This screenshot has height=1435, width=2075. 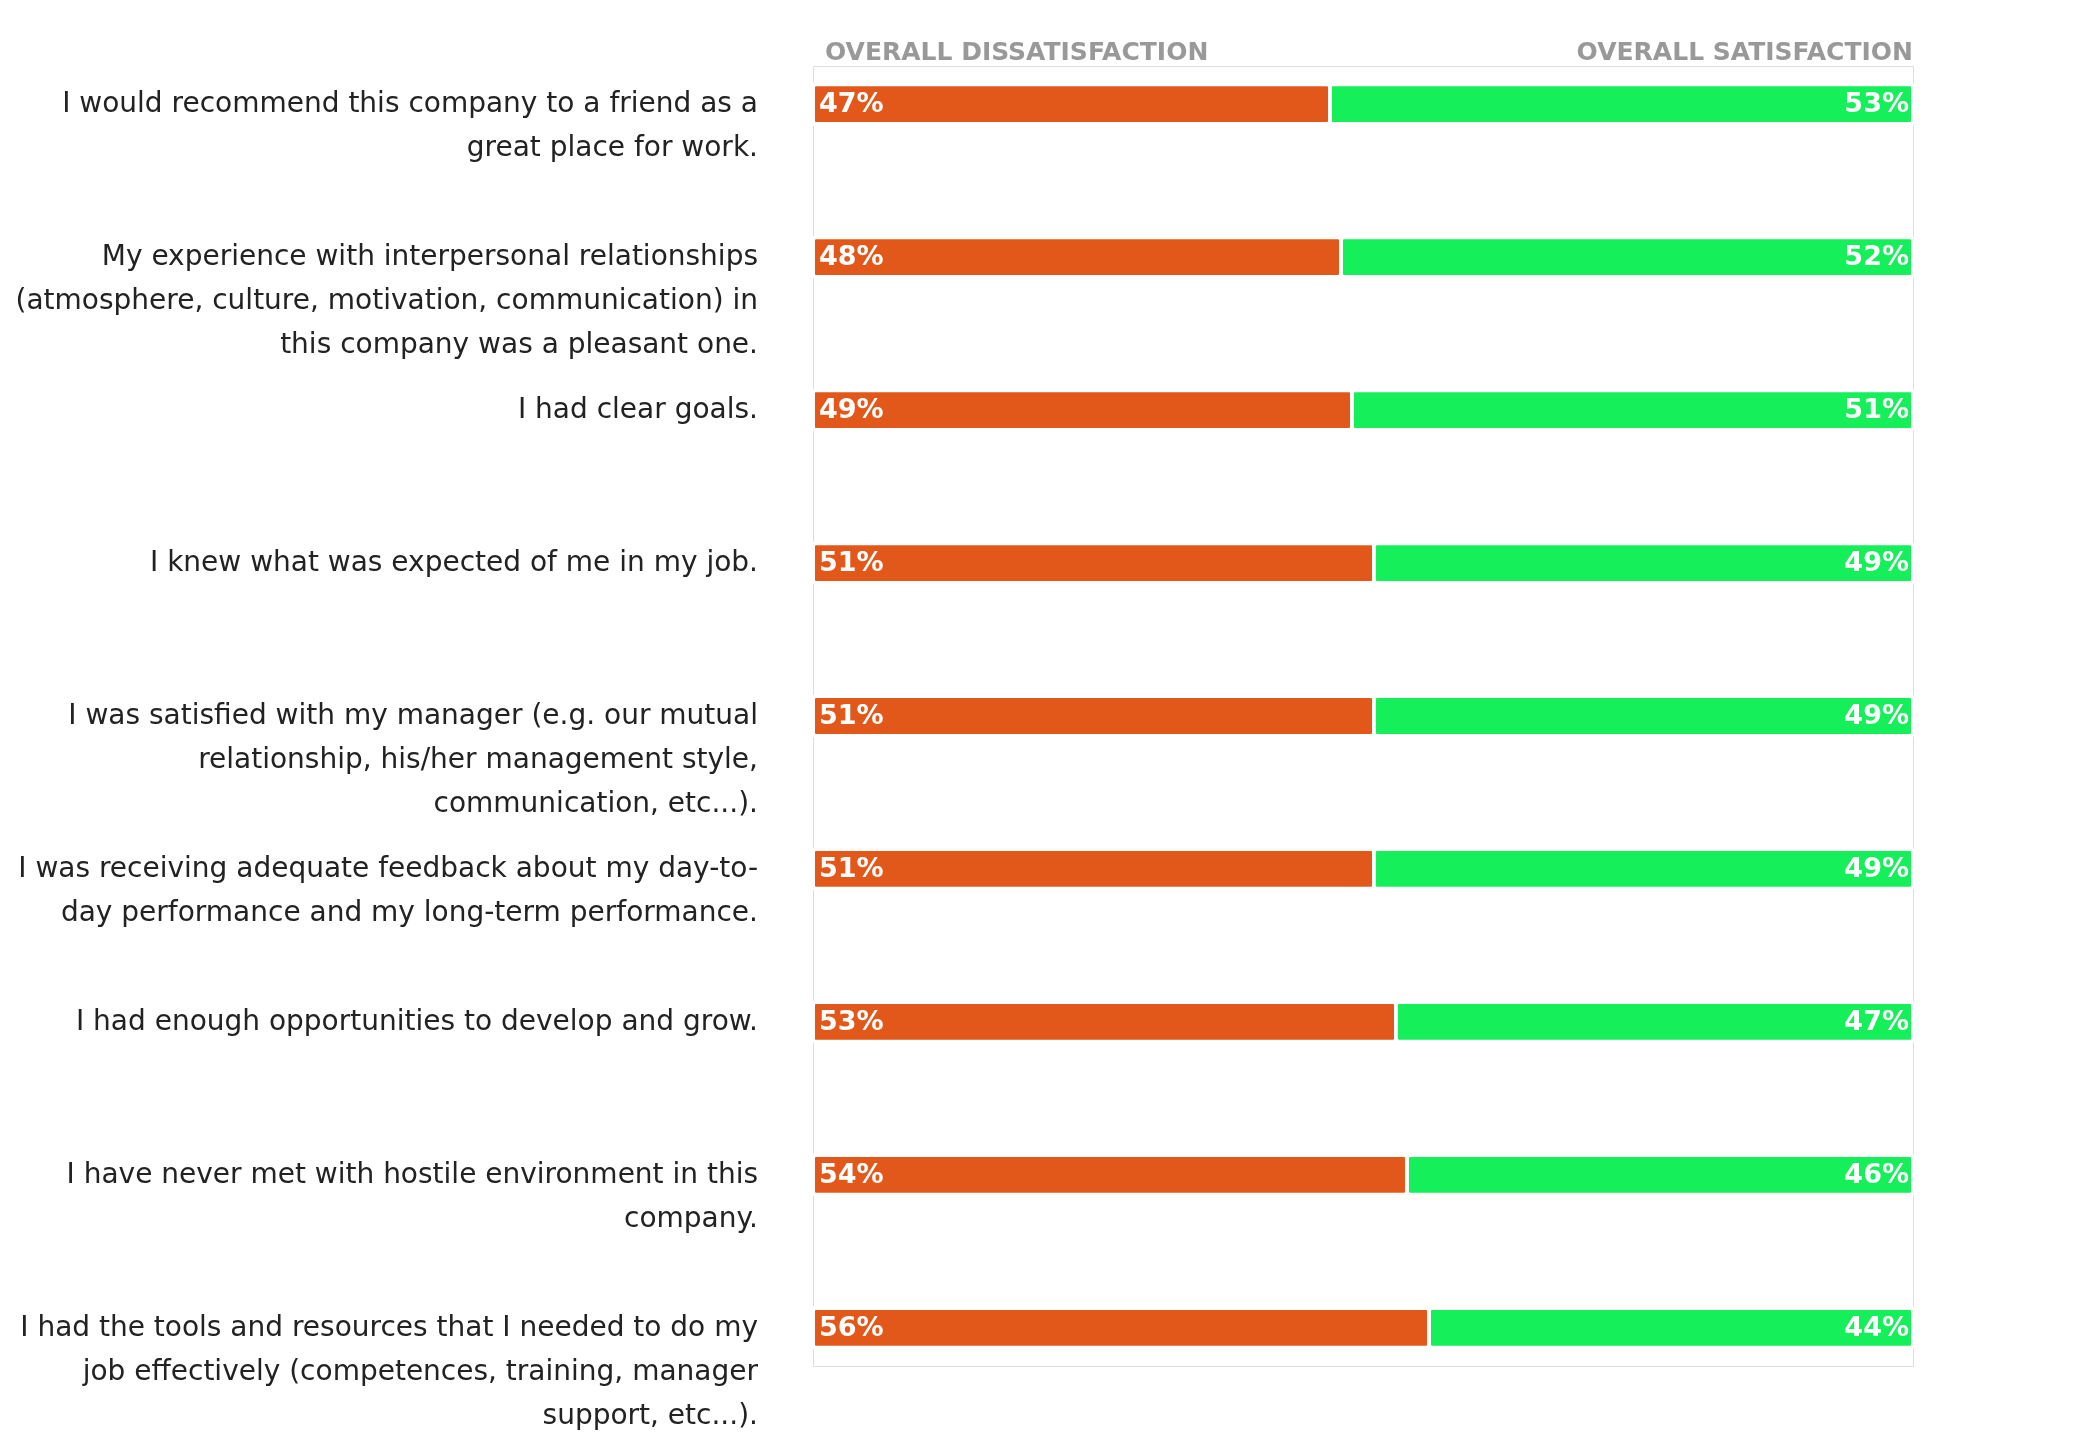 What do you see at coordinates (453, 562) in the screenshot?
I see `y-tick-label: I knew what was expected of me in my job.` at bounding box center [453, 562].